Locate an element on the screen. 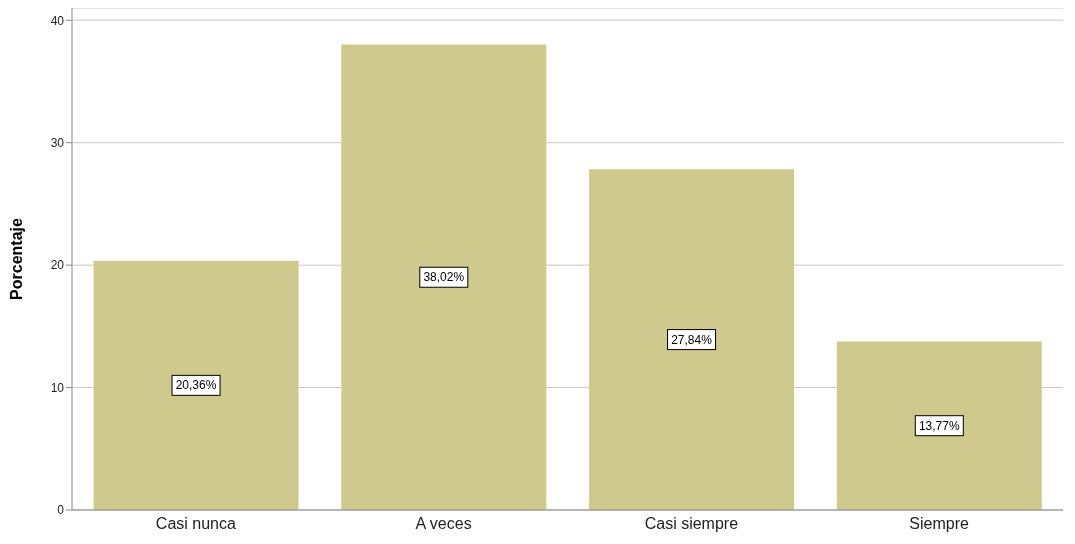 The image size is (1075, 544). data-label: 27,84% is located at coordinates (692, 339).